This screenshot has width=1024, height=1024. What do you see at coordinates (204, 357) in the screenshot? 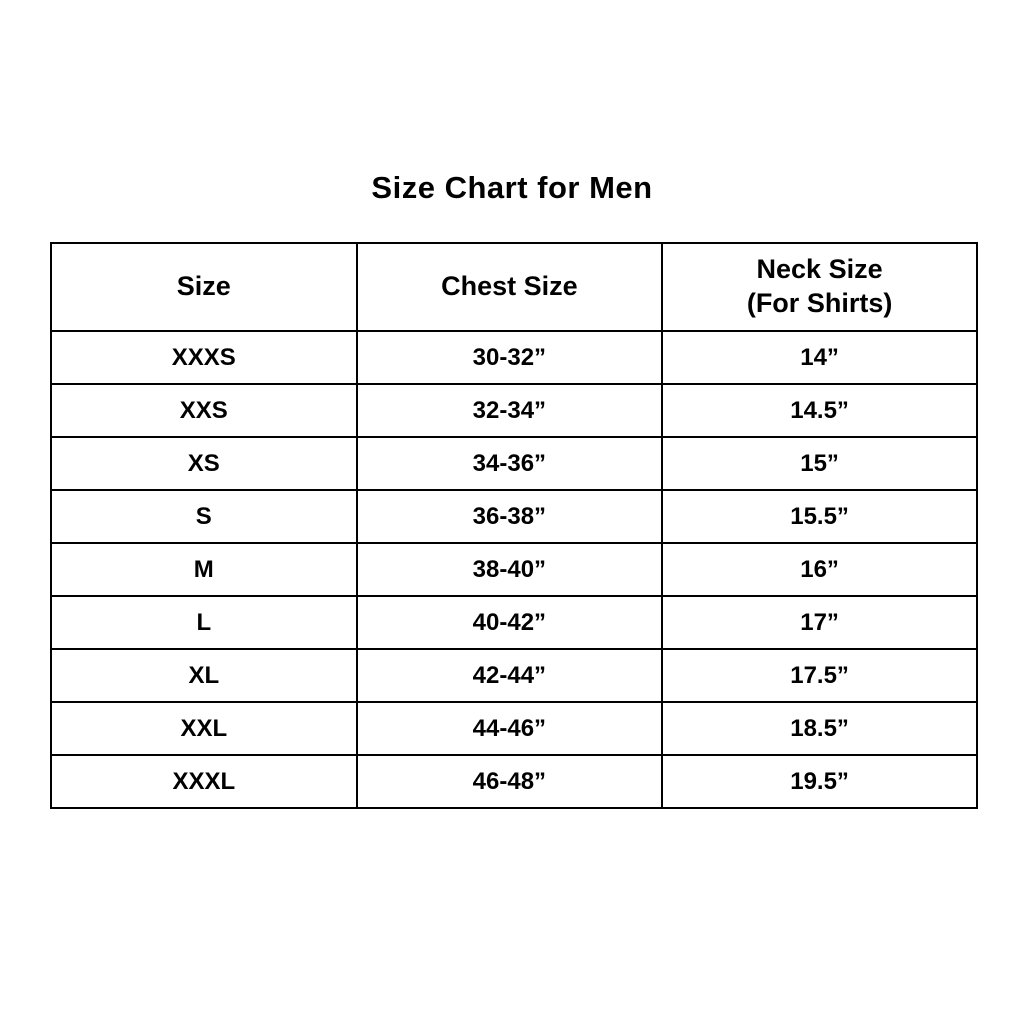
I see `size-cell: XXXS` at bounding box center [204, 357].